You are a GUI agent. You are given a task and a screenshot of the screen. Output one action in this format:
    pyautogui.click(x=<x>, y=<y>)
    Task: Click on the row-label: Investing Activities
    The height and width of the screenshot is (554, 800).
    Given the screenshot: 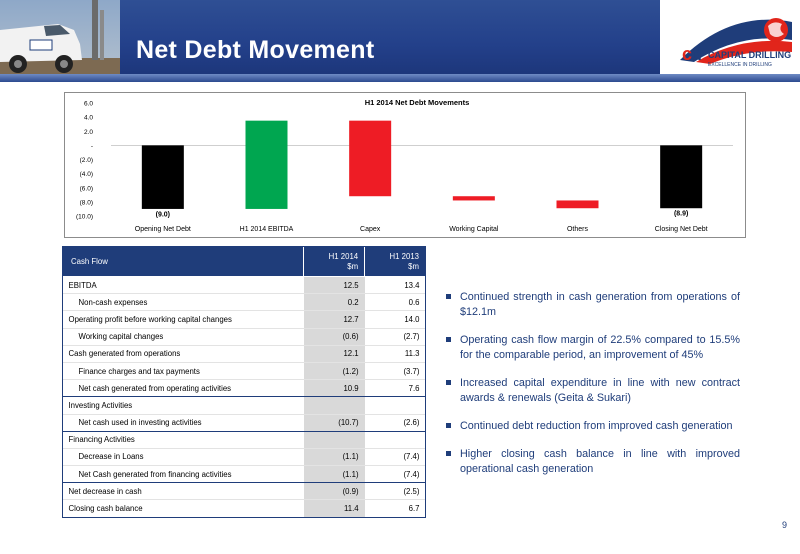 What is the action you would take?
    pyautogui.click(x=183, y=405)
    